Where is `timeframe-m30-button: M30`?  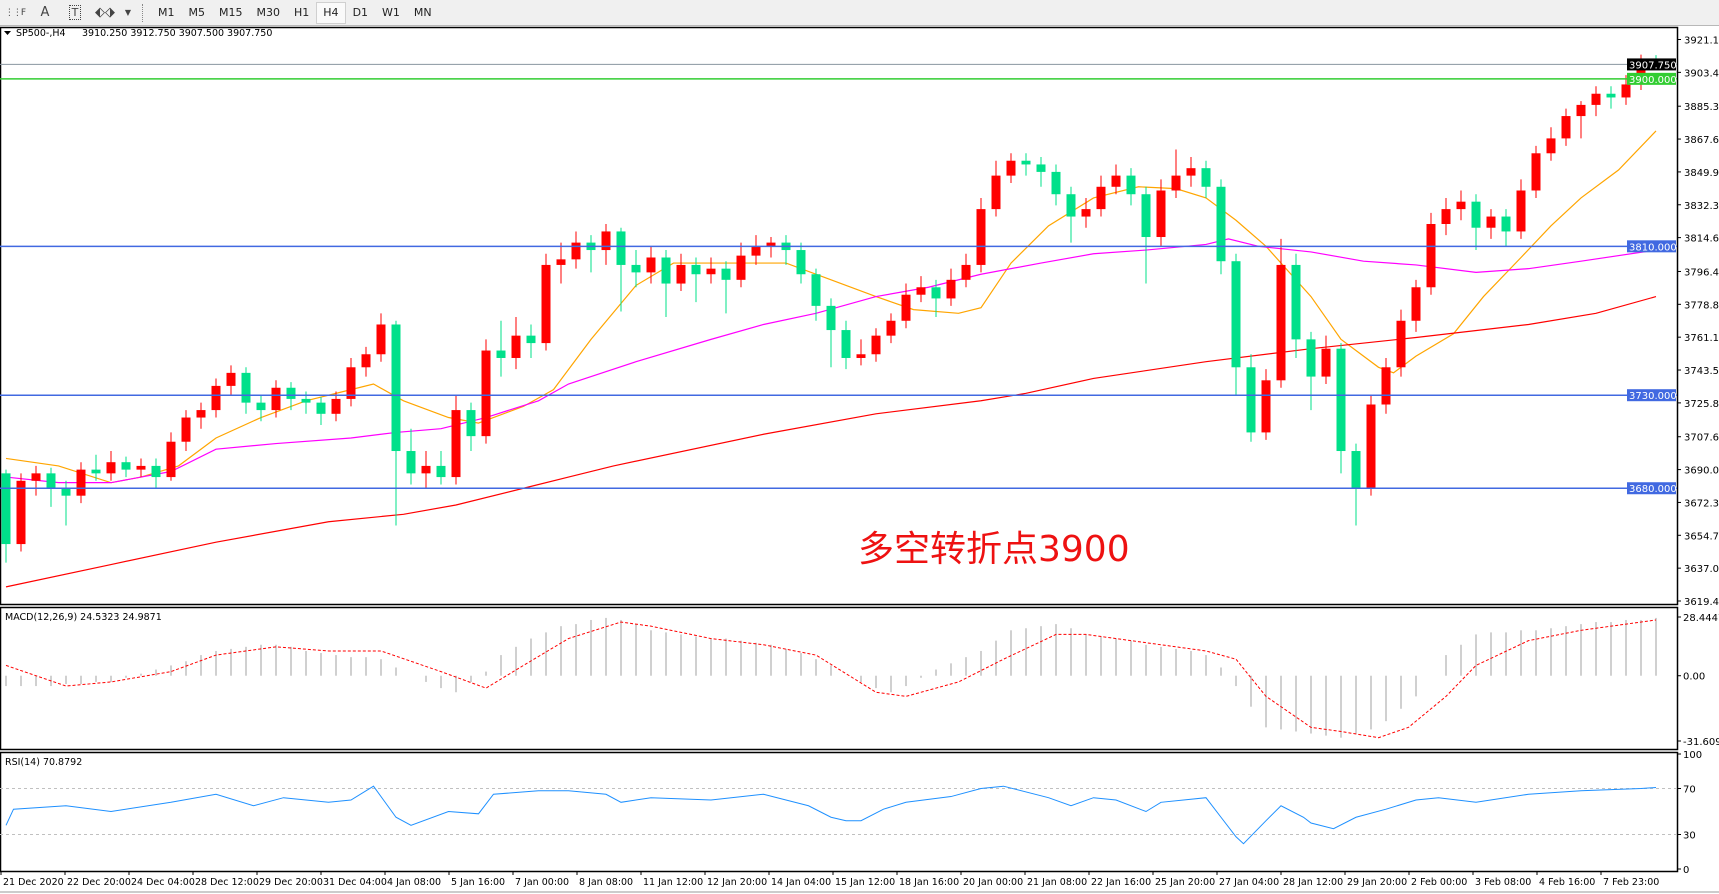 timeframe-m30-button: M30 is located at coordinates (268, 12).